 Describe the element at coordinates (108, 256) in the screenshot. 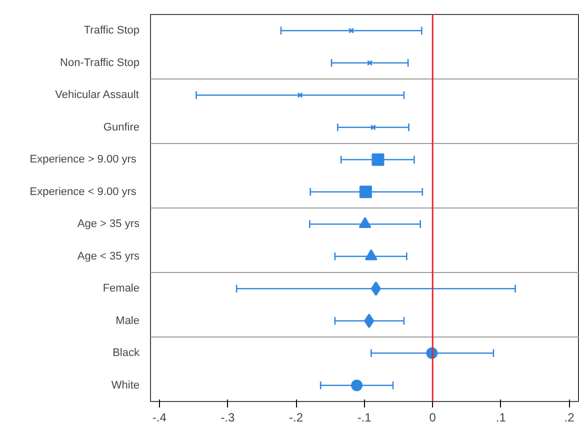

I see `y-tick-label: Age < 35 yrs` at that location.